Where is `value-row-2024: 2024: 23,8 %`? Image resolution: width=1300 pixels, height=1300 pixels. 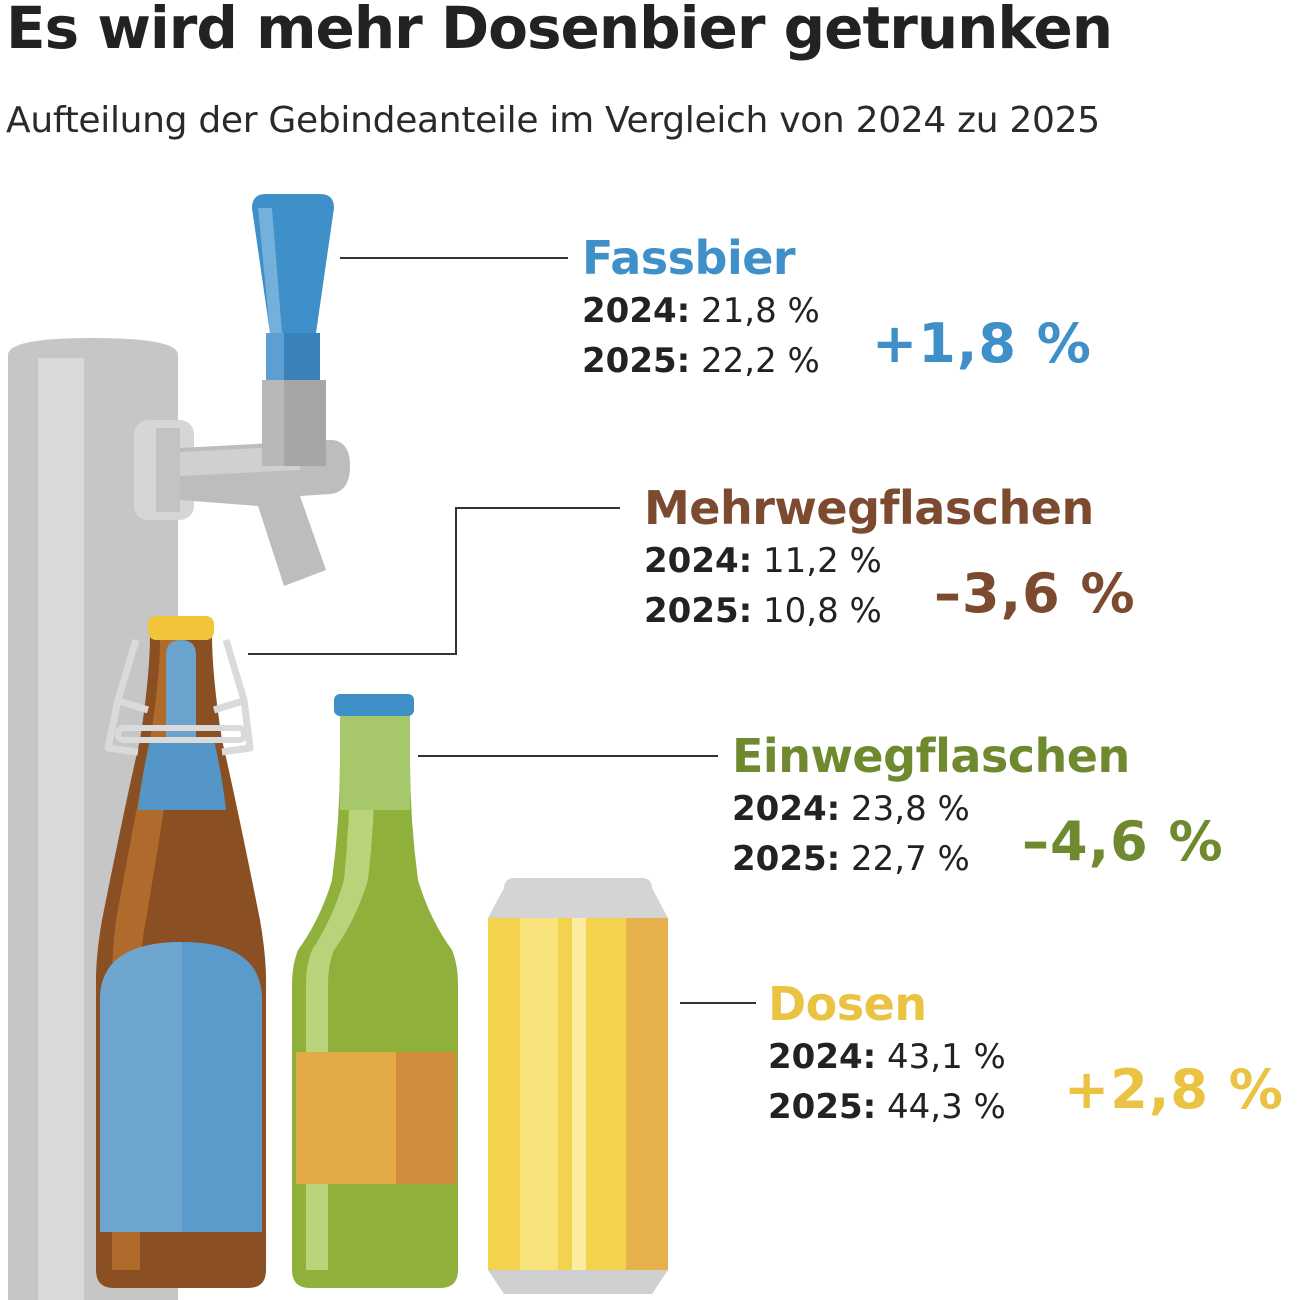 value-row-2024: 2024: 23,8 % is located at coordinates (931, 809).